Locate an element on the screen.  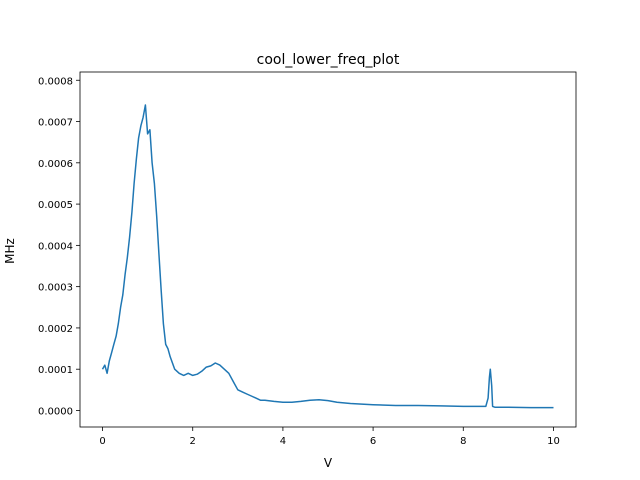
y-tick-label: 0.0001 is located at coordinates (55, 370).